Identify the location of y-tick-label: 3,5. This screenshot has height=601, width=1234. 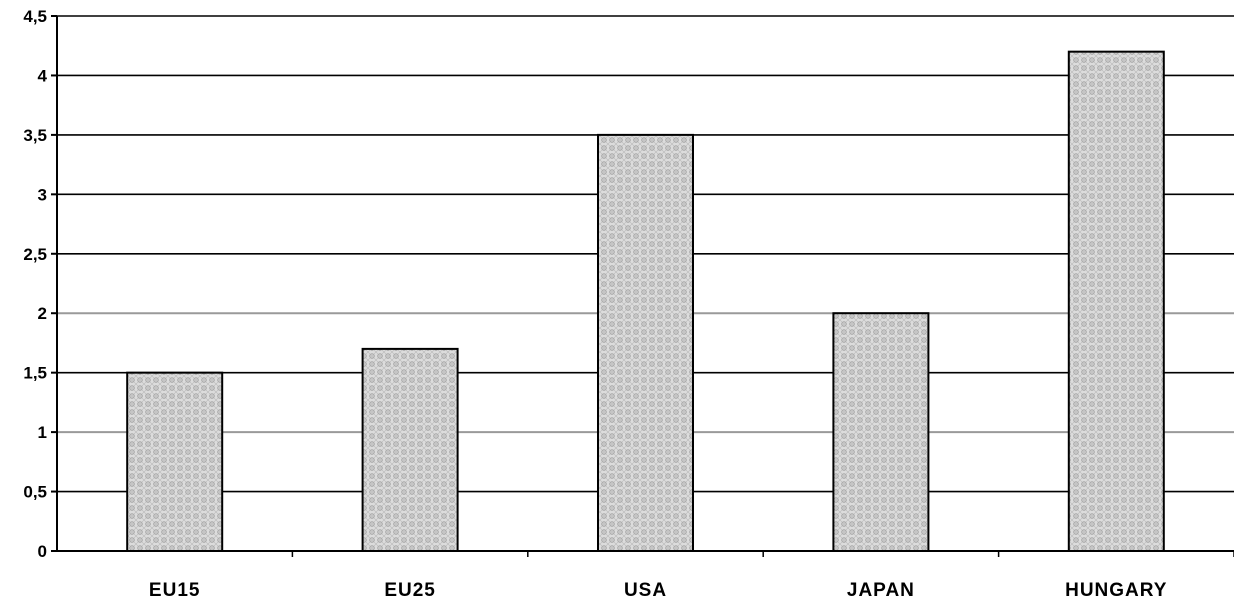
(35, 135).